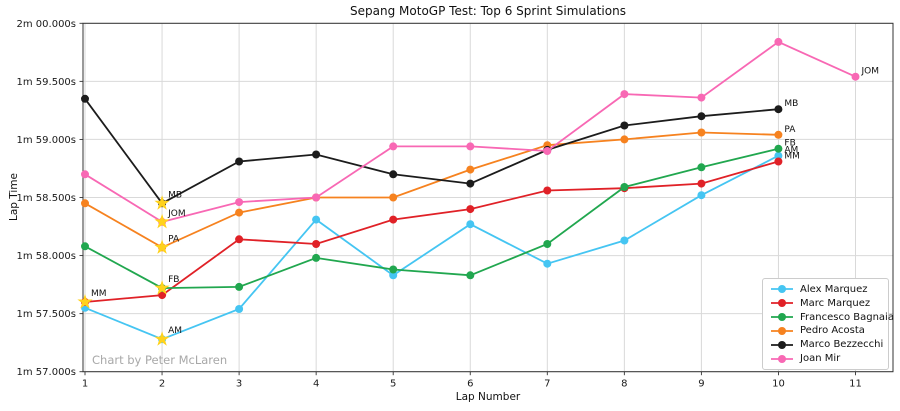 Image resolution: width=900 pixels, height=411 pixels. What do you see at coordinates (832, 331) in the screenshot?
I see `legend-label: Pedro Acosta` at bounding box center [832, 331].